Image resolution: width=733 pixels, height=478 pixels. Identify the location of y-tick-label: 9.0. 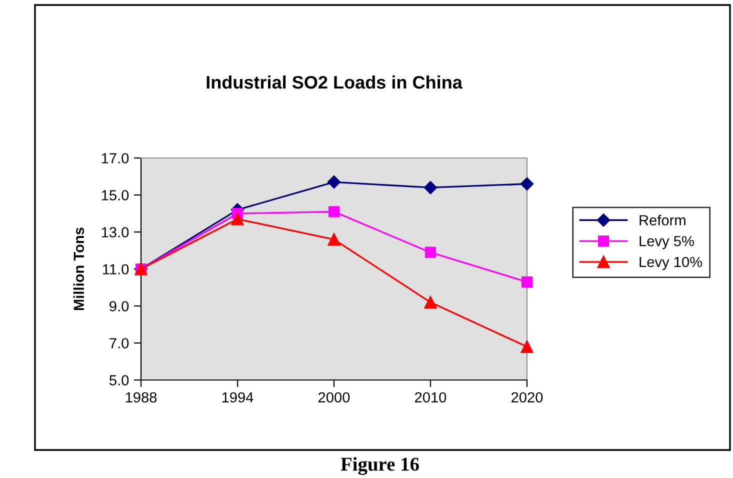
(119, 306).